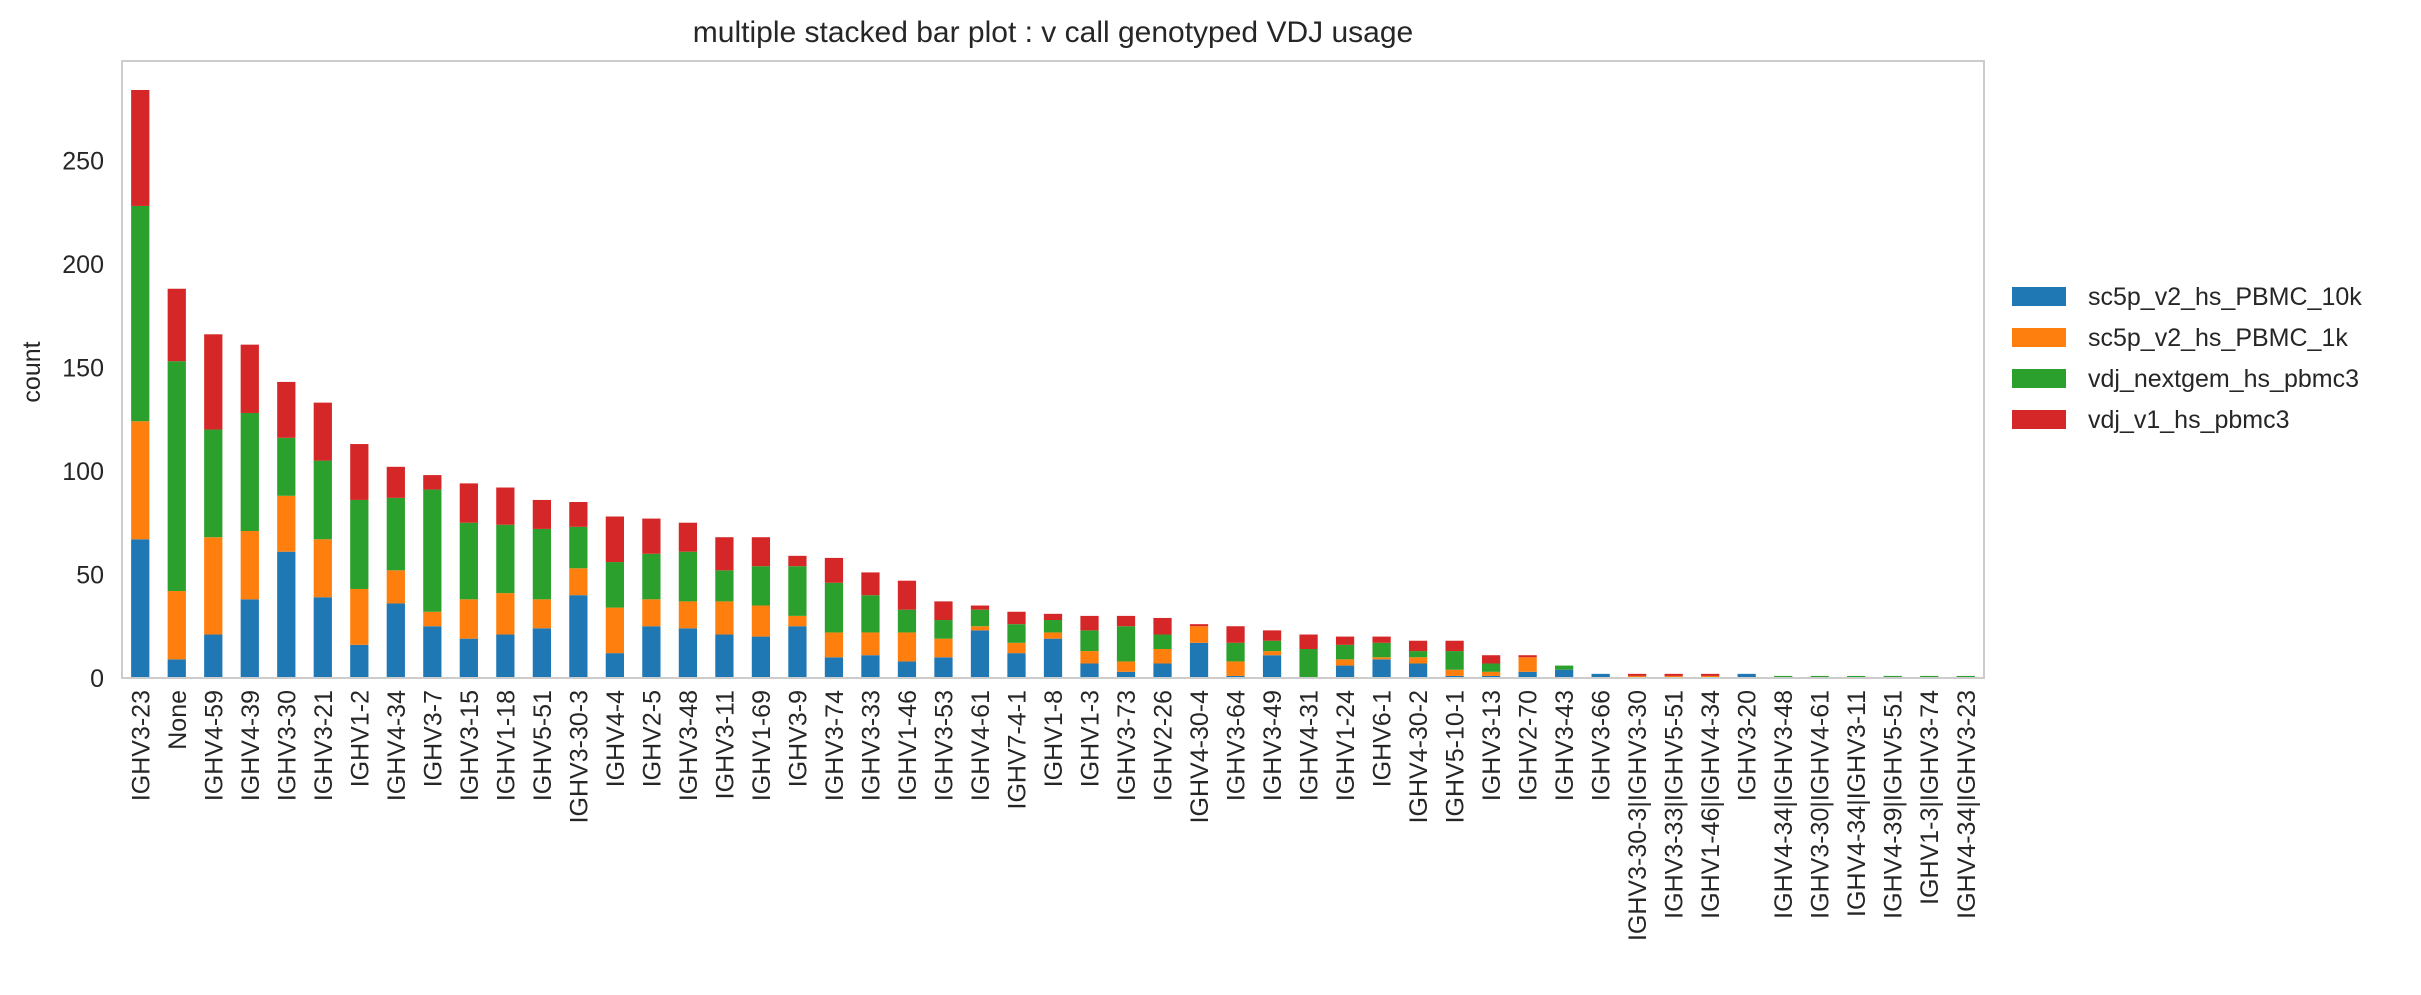  I want to click on y-tick-label-1: 50, so click(90, 575).